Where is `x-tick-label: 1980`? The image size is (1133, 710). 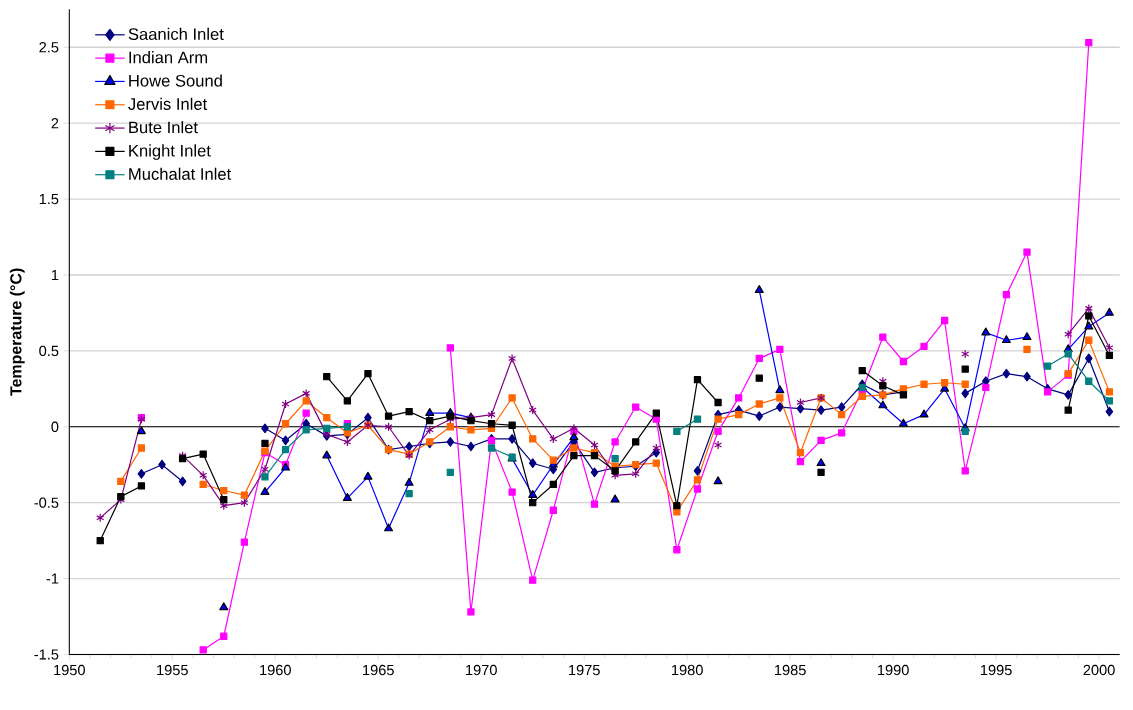 x-tick-label: 1980 is located at coordinates (687, 669).